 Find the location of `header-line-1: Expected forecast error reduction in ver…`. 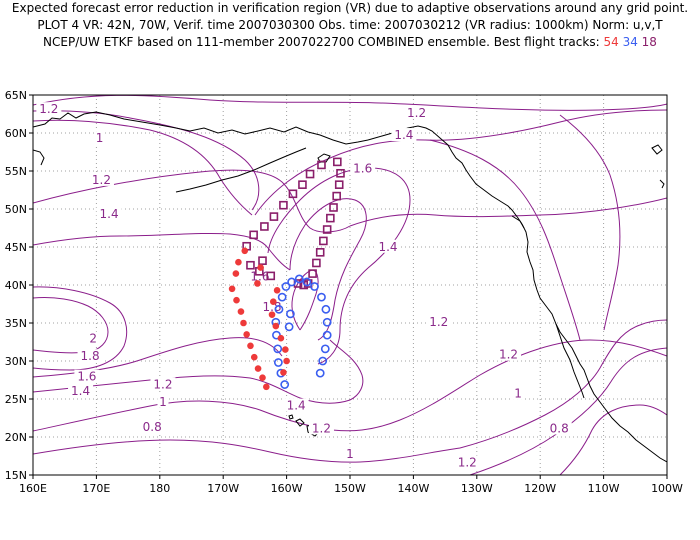

header-line-1: Expected forecast error reduction in ver… is located at coordinates (350, 8).